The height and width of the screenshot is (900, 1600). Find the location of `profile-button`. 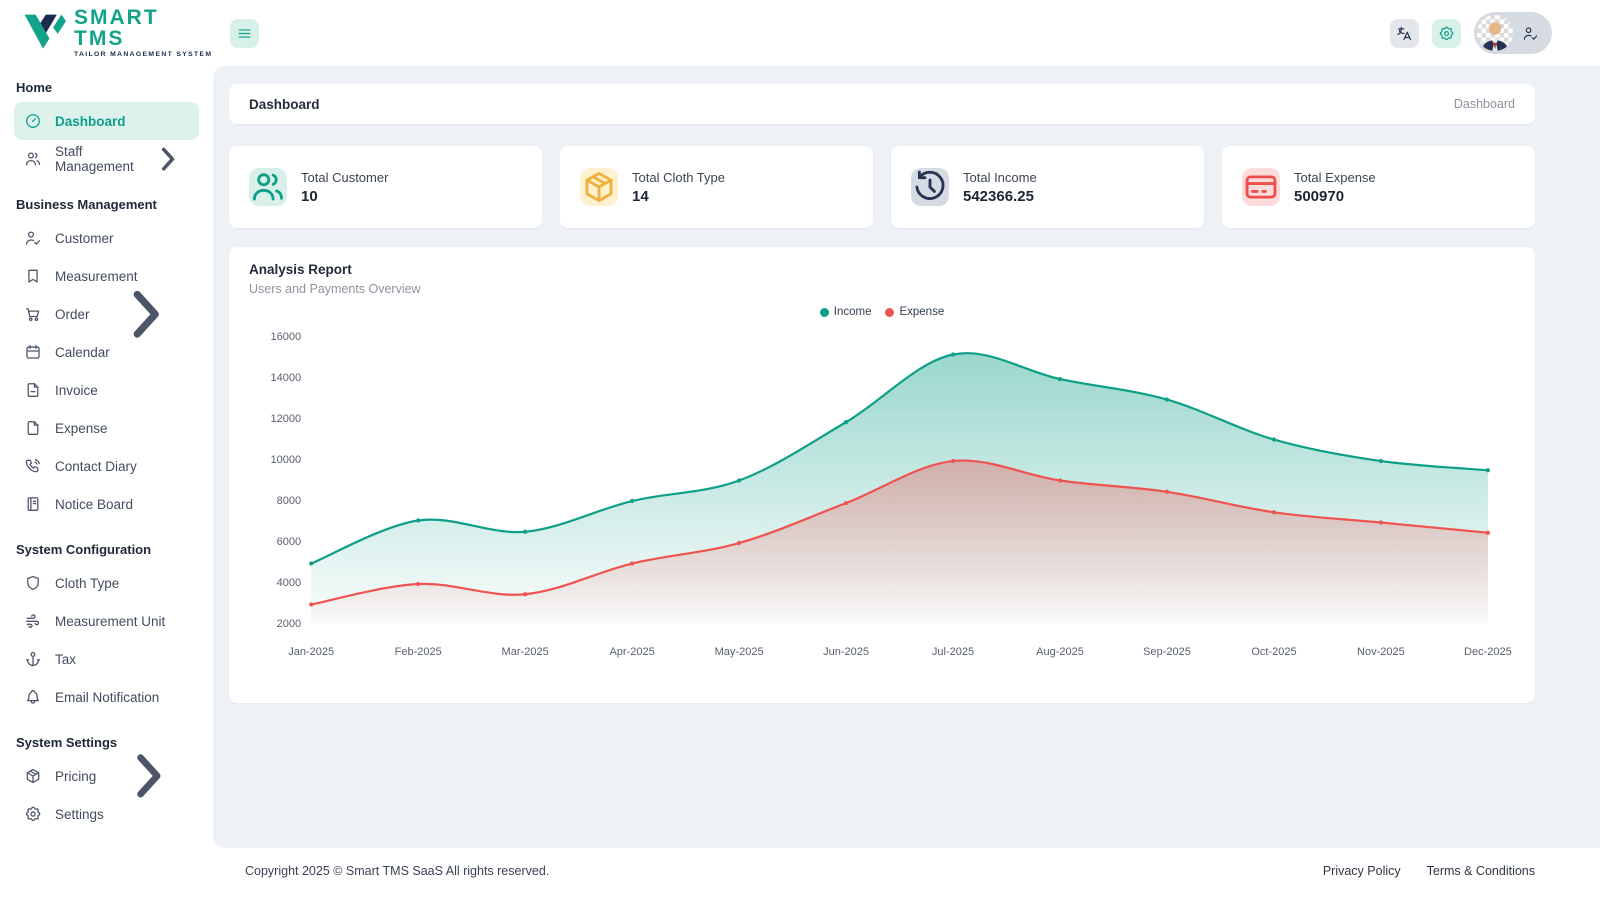

profile-button is located at coordinates (1513, 33).